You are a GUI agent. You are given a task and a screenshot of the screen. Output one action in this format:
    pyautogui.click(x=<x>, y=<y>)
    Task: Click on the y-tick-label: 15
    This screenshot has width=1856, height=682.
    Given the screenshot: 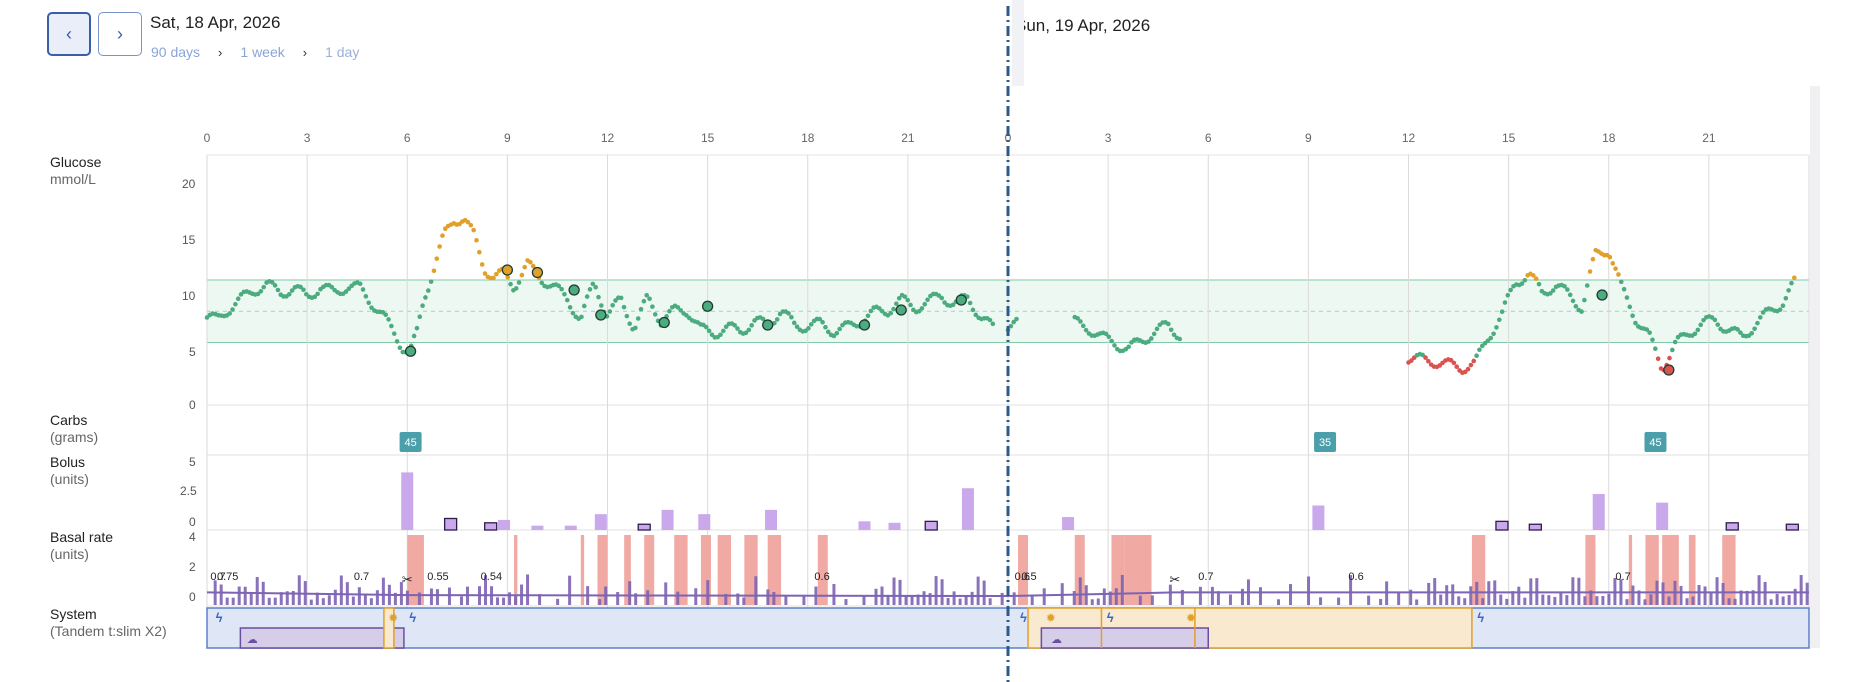 What is the action you would take?
    pyautogui.click(x=189, y=240)
    